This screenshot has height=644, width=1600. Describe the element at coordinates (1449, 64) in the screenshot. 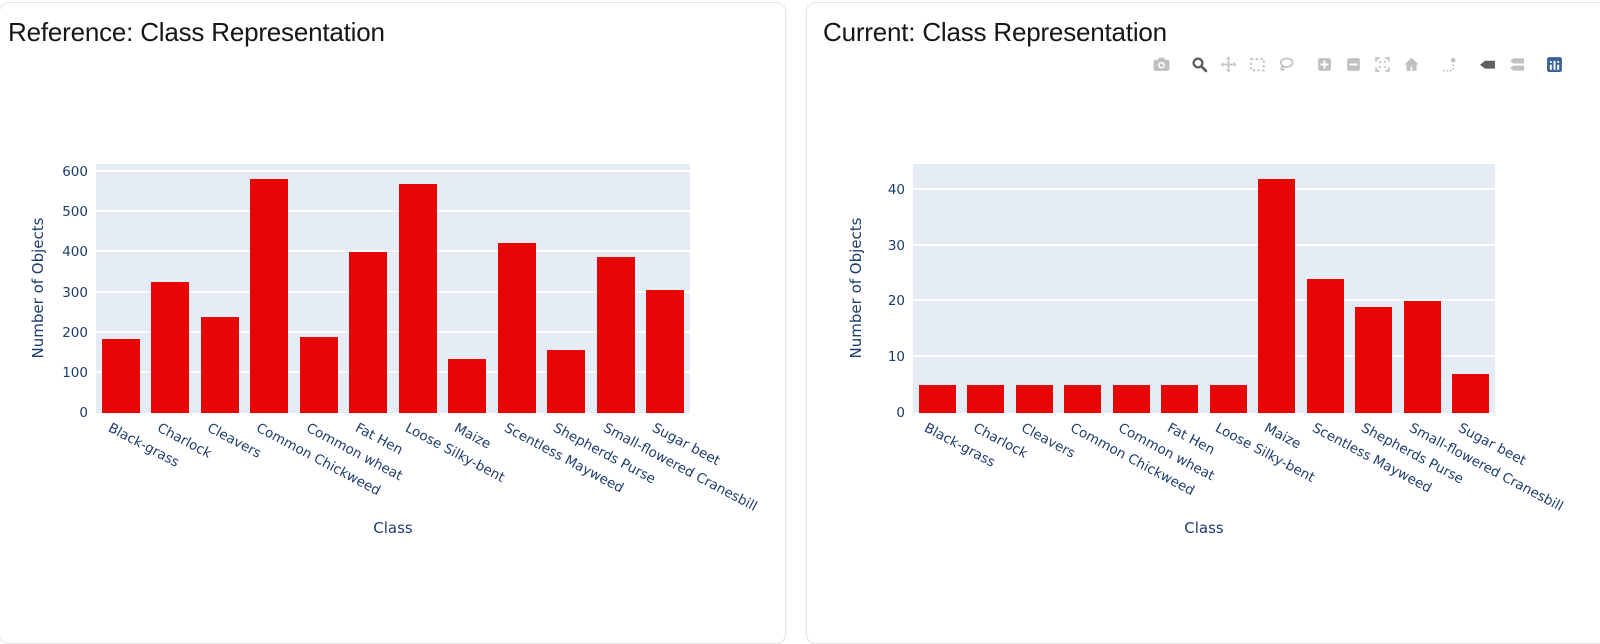

I see `spikelines-icon` at that location.